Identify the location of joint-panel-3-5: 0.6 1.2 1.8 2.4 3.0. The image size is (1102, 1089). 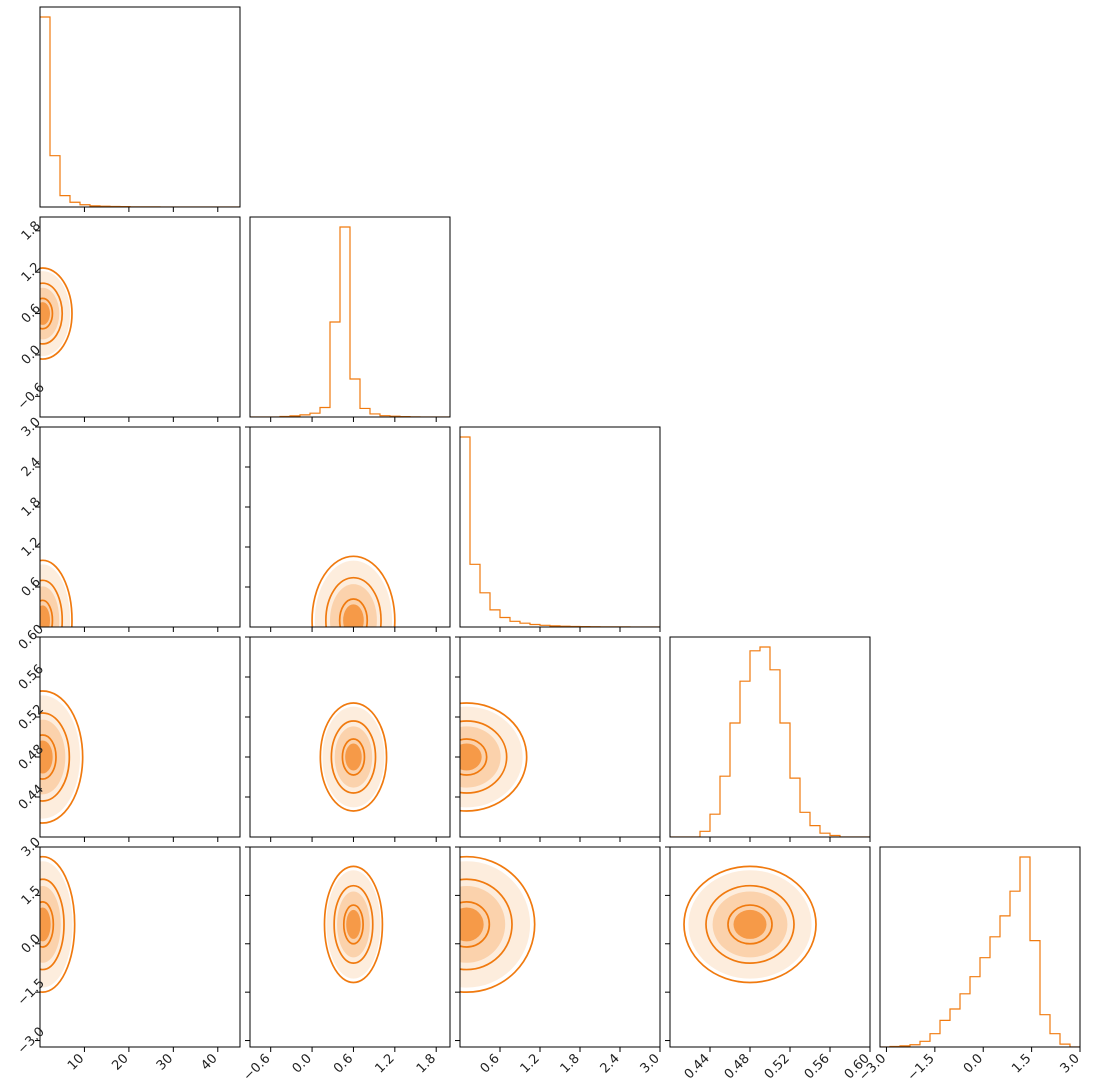
(559, 961).